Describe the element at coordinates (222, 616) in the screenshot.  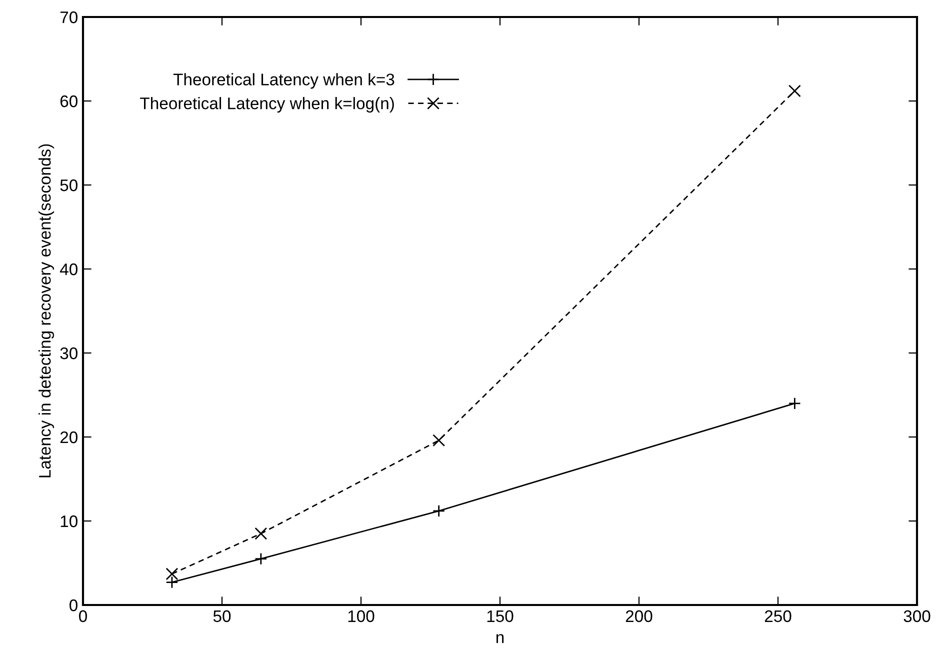
I see `x-tick-label: 50` at that location.